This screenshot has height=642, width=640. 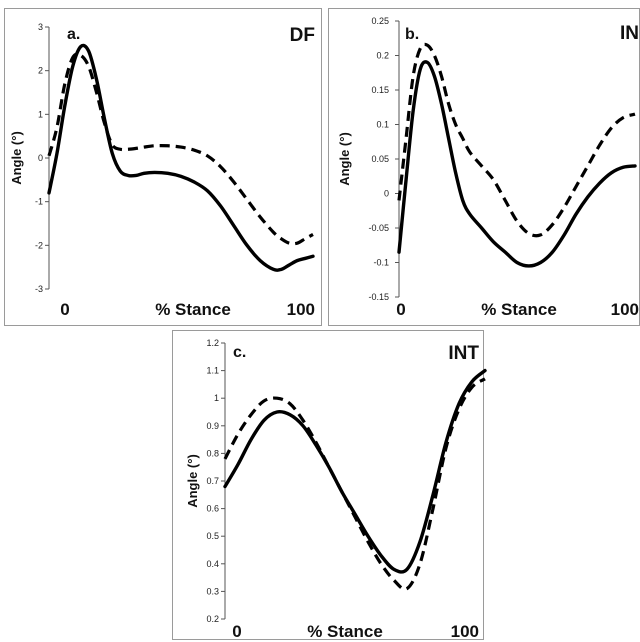 I want to click on y-tick-label: -0.15, so click(x=378, y=297).